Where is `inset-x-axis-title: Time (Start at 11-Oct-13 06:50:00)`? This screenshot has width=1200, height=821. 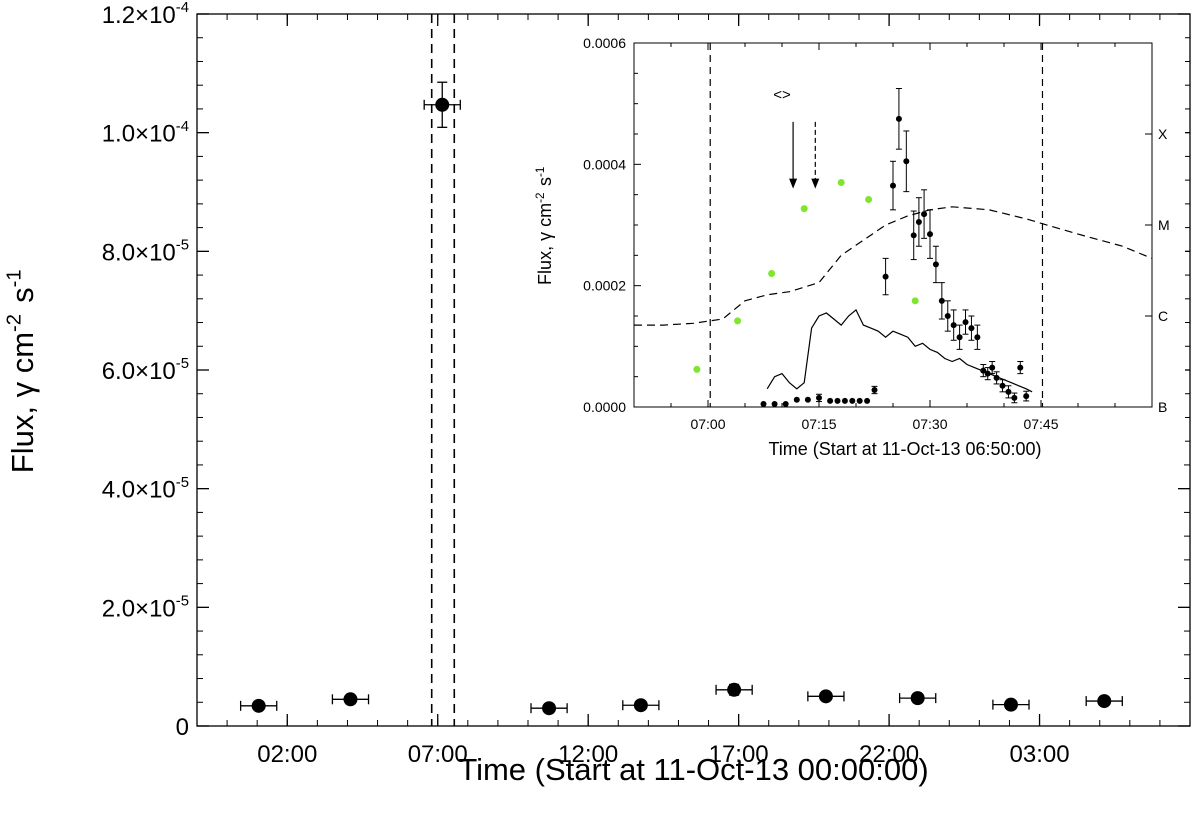
inset-x-axis-title: Time (Start at 11-Oct-13 06:50:00) is located at coordinates (904, 449).